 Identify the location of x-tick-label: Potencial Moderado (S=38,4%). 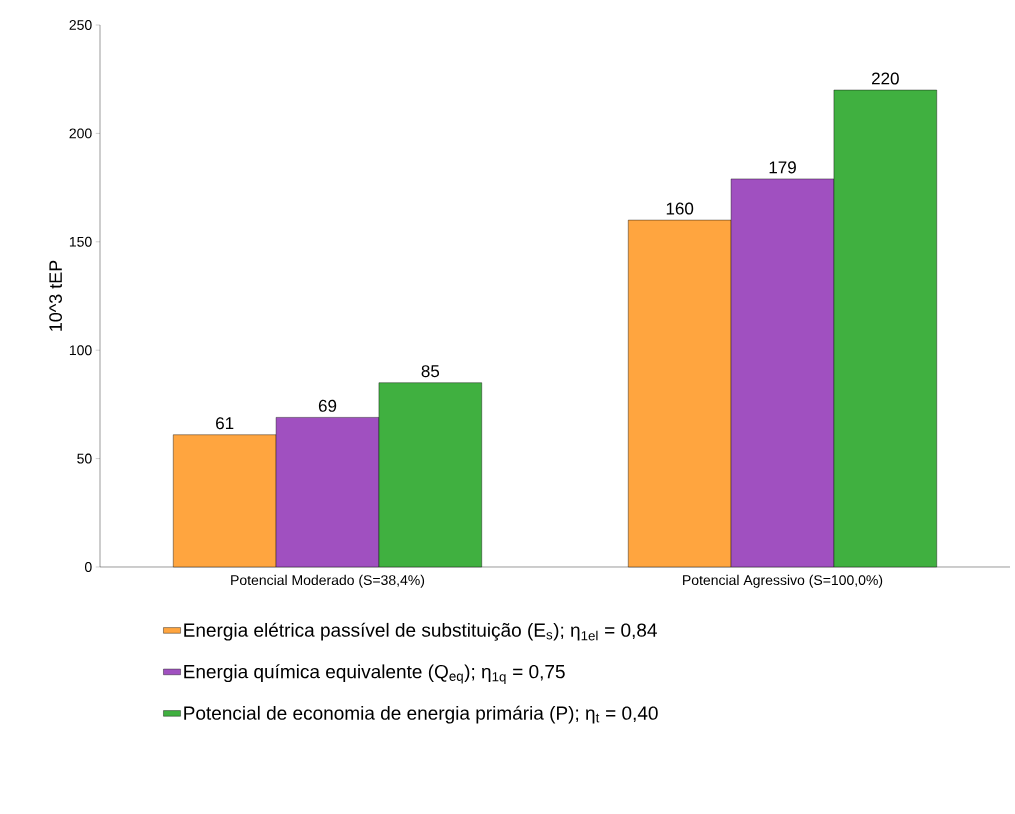
(328, 581).